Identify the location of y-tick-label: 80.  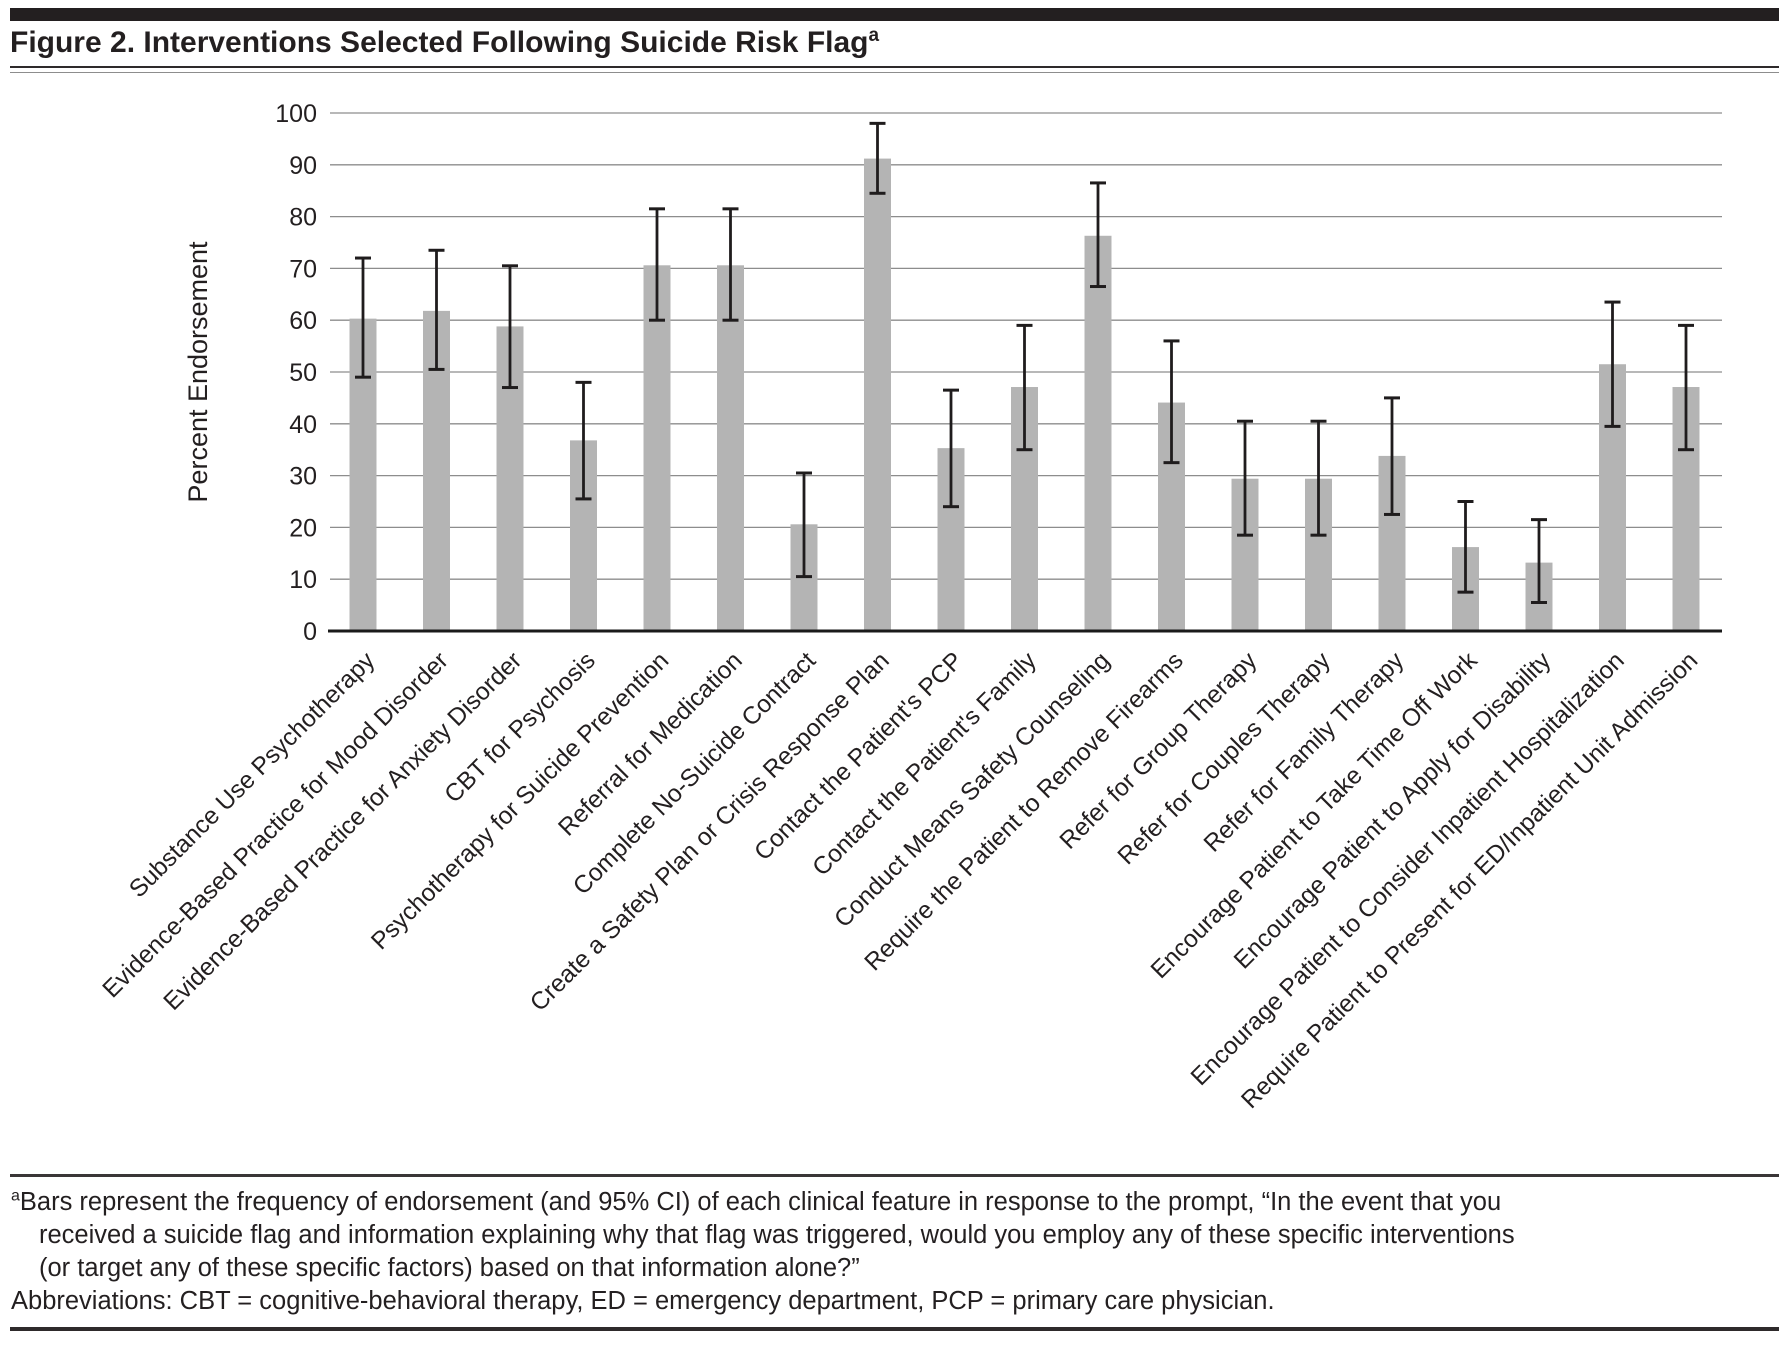
(303, 218).